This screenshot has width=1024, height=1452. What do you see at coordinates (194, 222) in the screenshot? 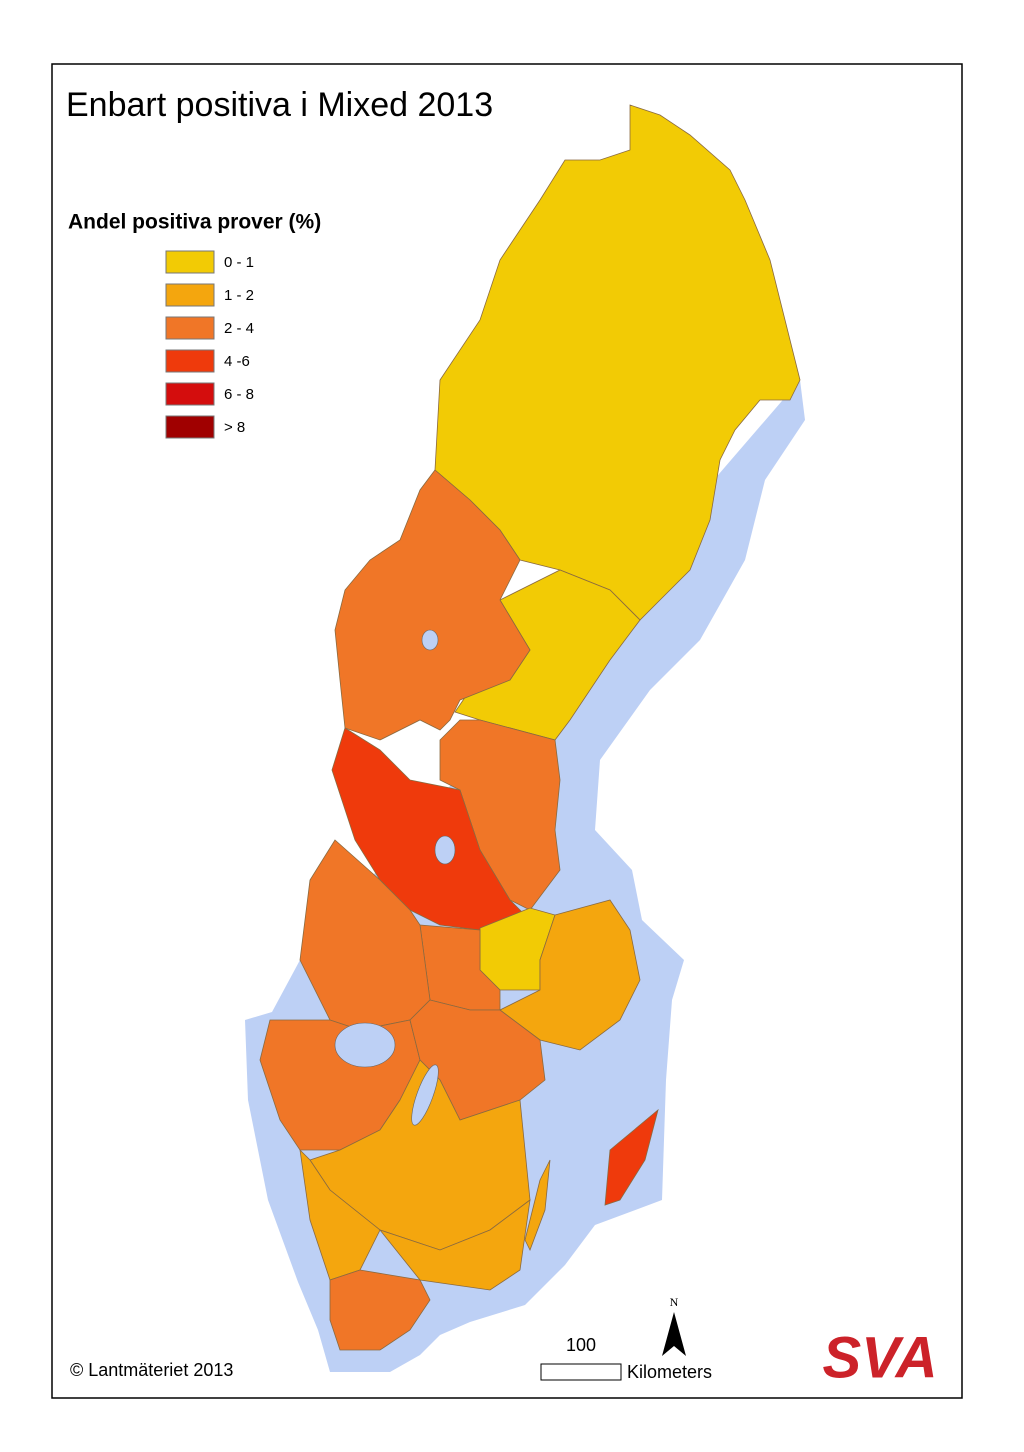
I see `legend-title: Andel positiva prover (%)` at bounding box center [194, 222].